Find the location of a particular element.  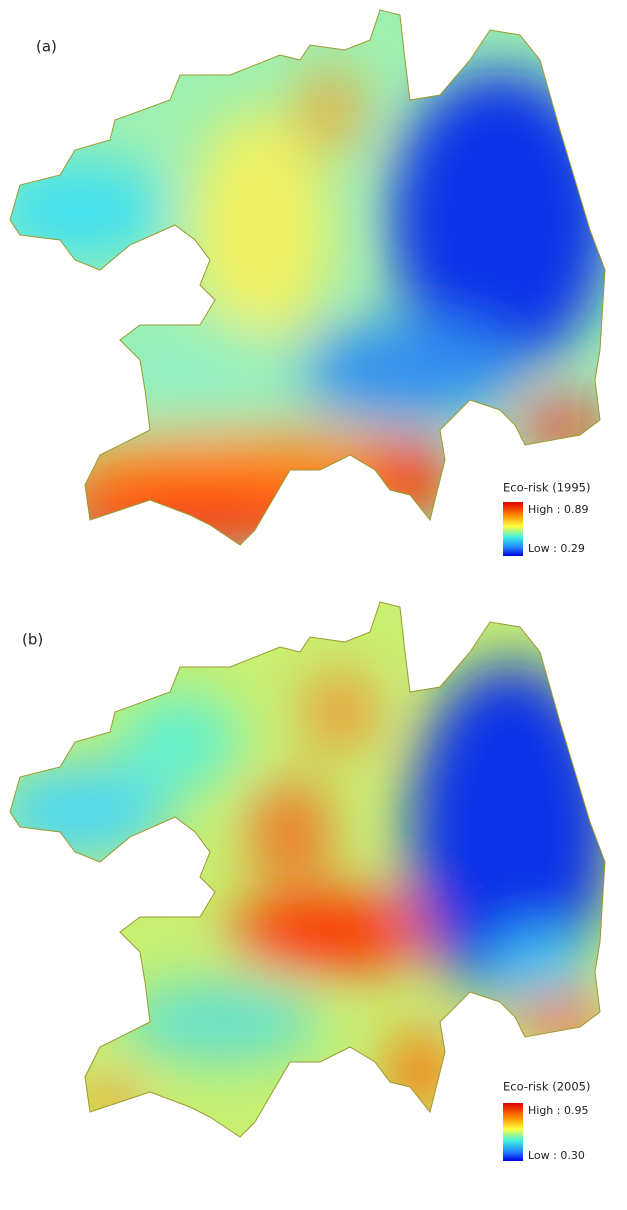

panel-label: (a) is located at coordinates (46, 47).